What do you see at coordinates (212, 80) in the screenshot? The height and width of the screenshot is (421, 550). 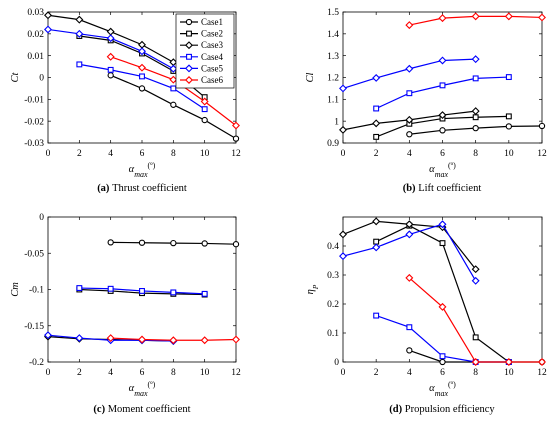 I see `legend-entry: Case6` at bounding box center [212, 80].